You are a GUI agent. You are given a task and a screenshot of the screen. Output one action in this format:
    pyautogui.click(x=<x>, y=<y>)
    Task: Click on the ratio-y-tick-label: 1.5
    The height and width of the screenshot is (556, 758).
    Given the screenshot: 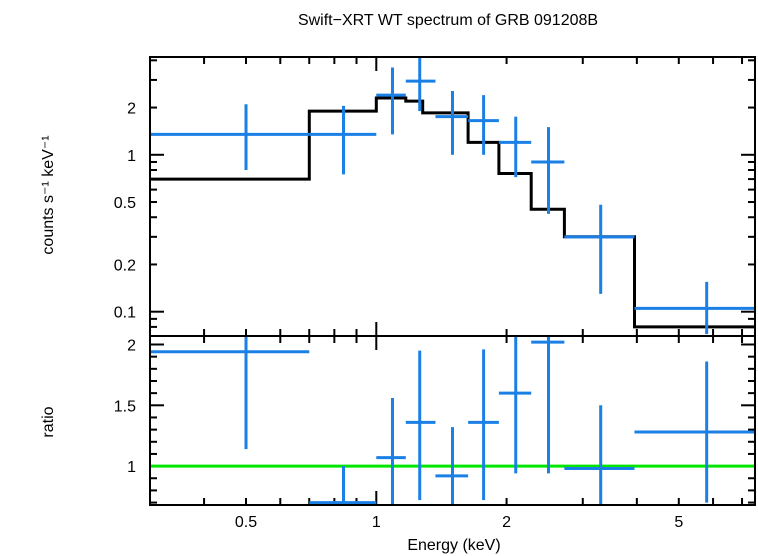 What is the action you would take?
    pyautogui.click(x=125, y=406)
    